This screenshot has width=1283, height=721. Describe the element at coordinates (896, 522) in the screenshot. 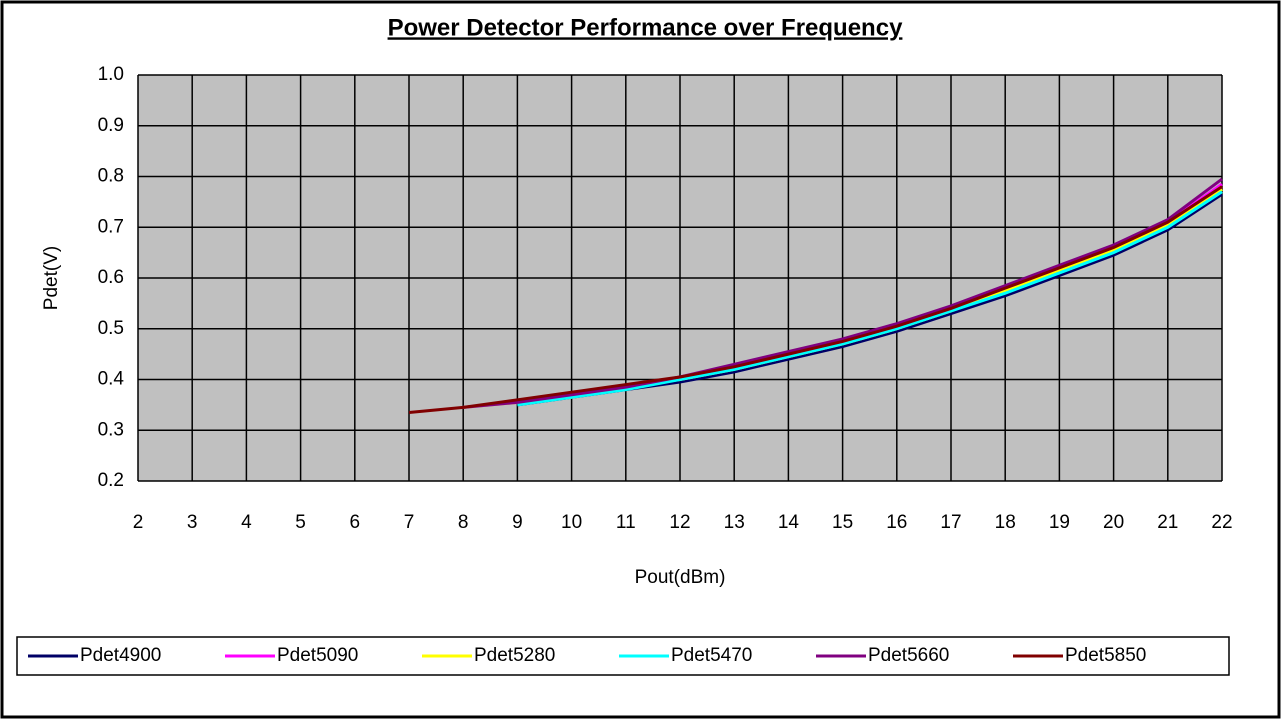

I see `x-tick-label: 16` at that location.